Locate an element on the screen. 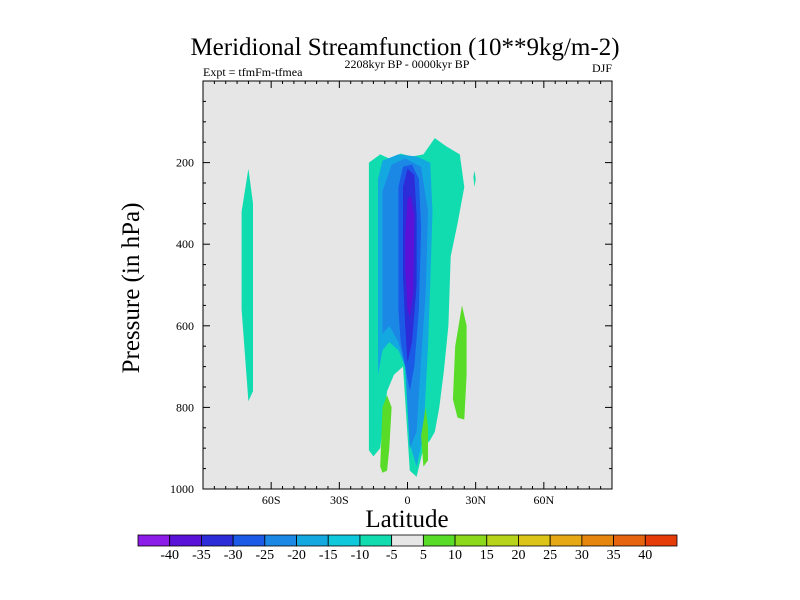 The image size is (800, 600). x-tick-label: 60S is located at coordinates (271, 500).